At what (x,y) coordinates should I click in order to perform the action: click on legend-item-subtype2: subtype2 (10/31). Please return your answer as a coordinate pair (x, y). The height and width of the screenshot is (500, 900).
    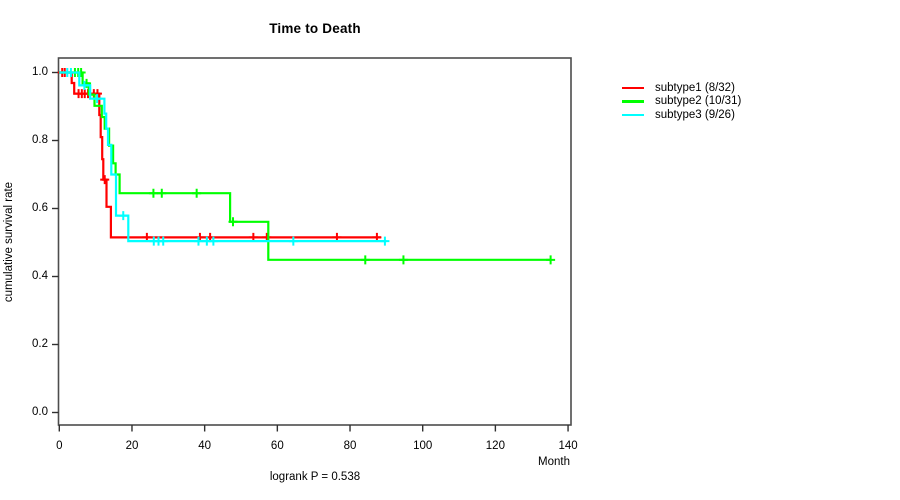
    Looking at the image, I should click on (681, 102).